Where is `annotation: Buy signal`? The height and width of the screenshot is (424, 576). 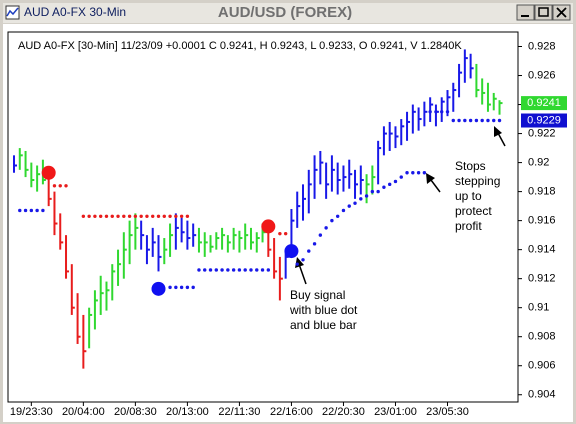 annotation: Buy signal is located at coordinates (317, 295).